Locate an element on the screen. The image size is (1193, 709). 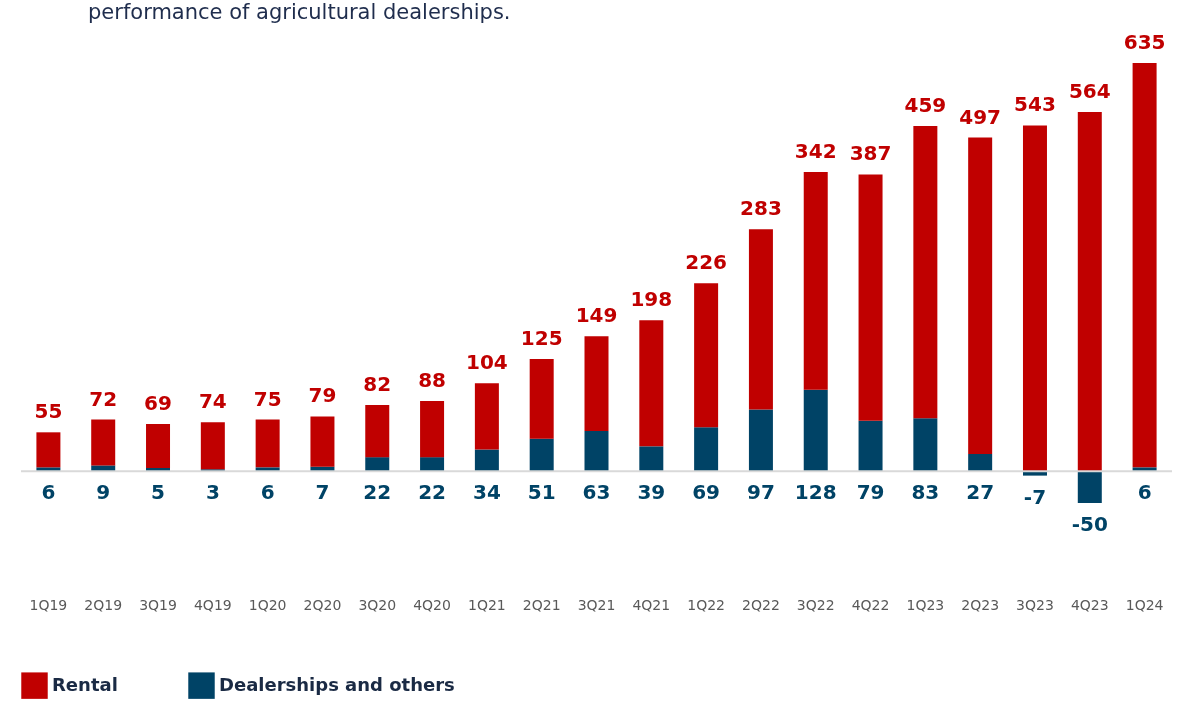
data-label: 564 is located at coordinates (1089, 91).